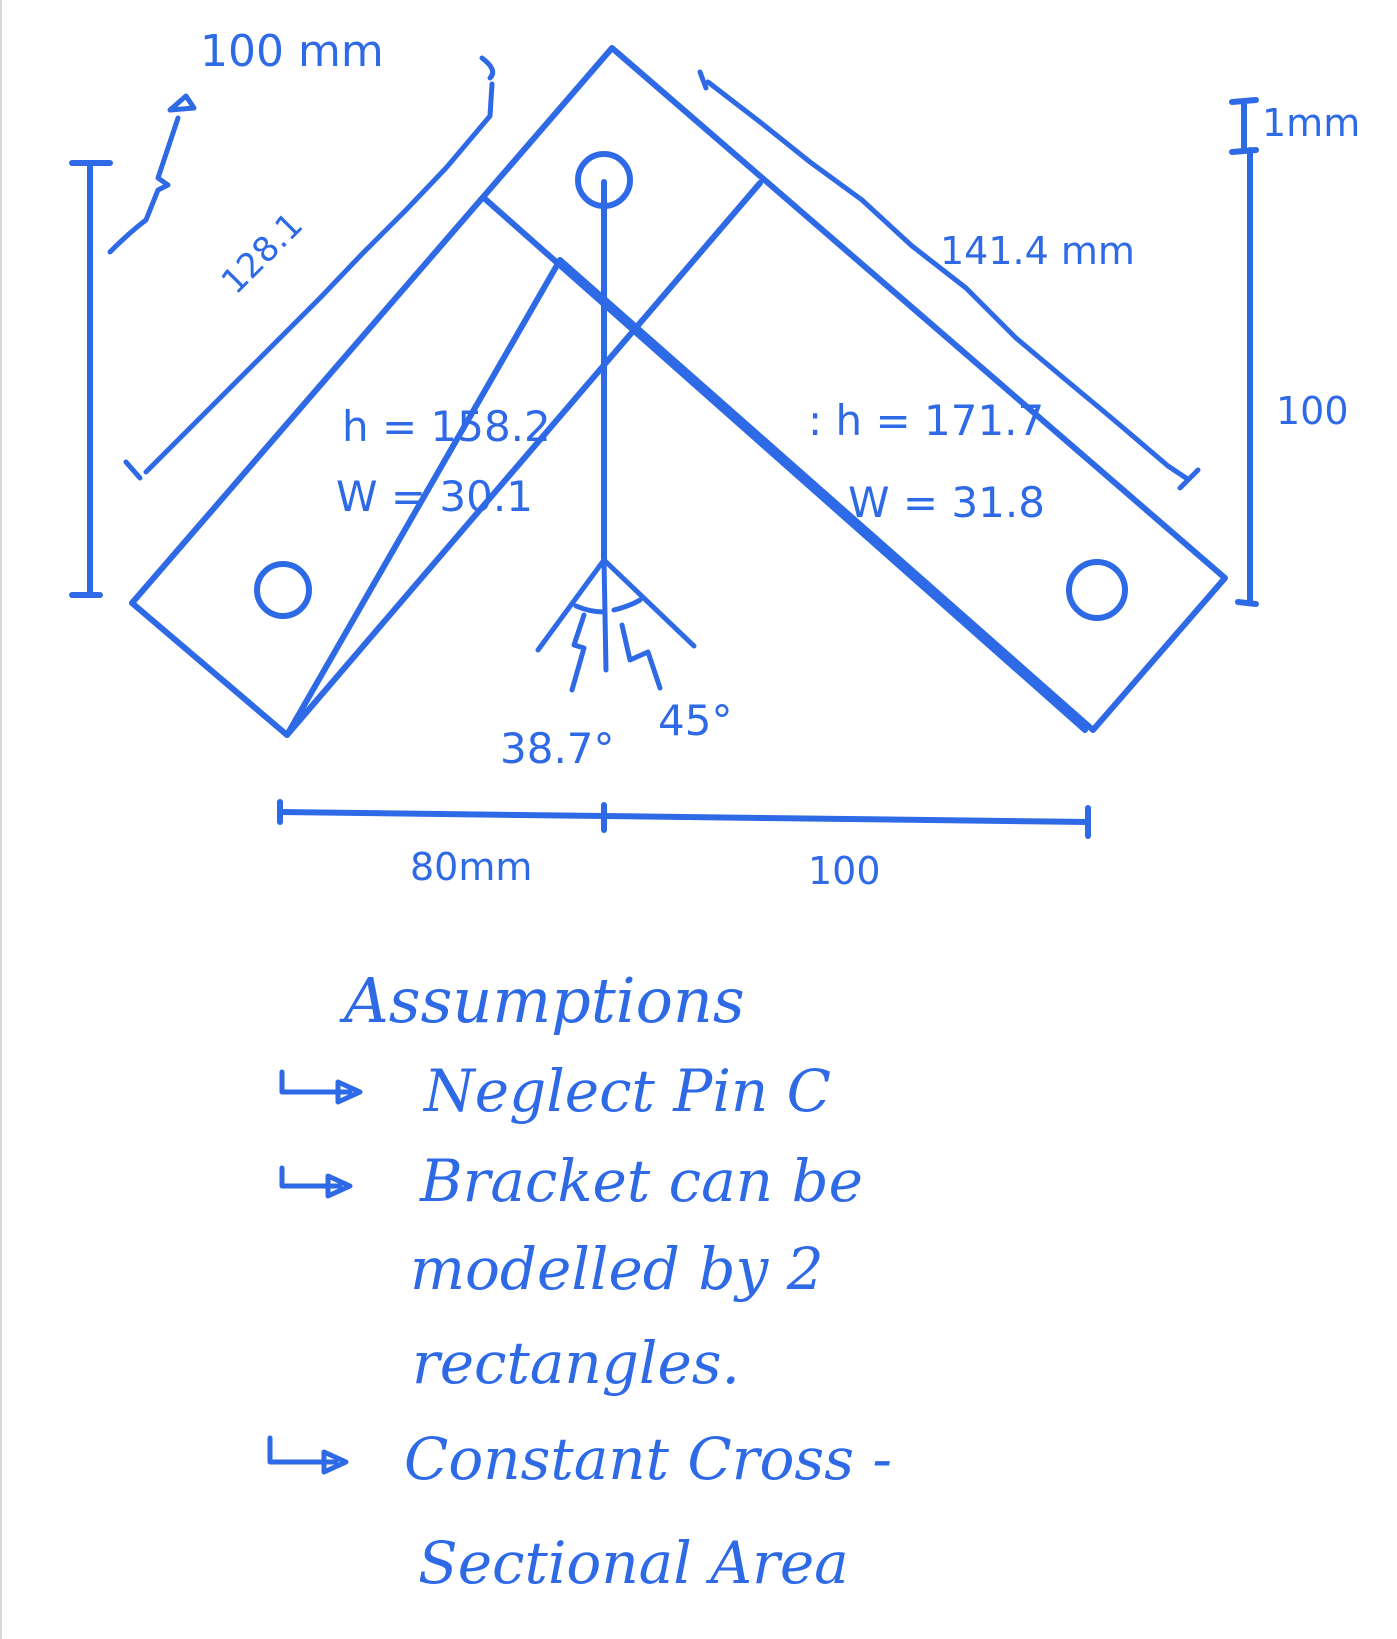 Image resolution: width=1397 pixels, height=1639 pixels. I want to click on label-100-bottom: 100, so click(844, 871).